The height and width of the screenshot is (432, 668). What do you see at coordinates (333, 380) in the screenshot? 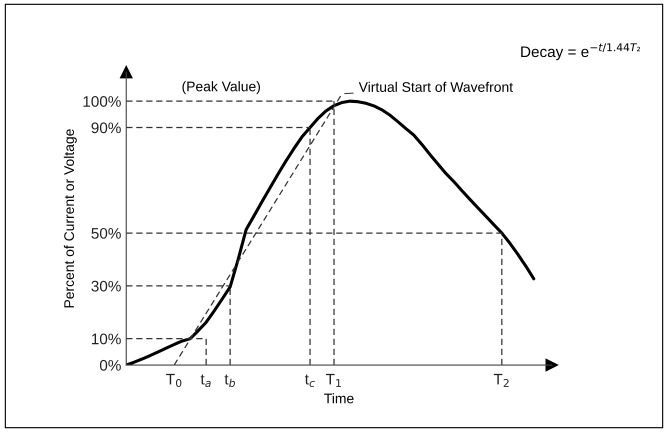
I see `x-tick-label: T$_{1}$` at bounding box center [333, 380].